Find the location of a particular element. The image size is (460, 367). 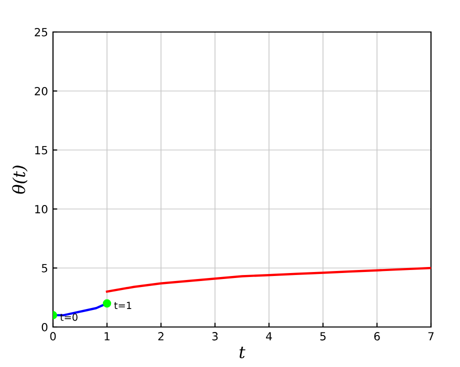

y-tick-label: 5 is located at coordinates (45, 268).